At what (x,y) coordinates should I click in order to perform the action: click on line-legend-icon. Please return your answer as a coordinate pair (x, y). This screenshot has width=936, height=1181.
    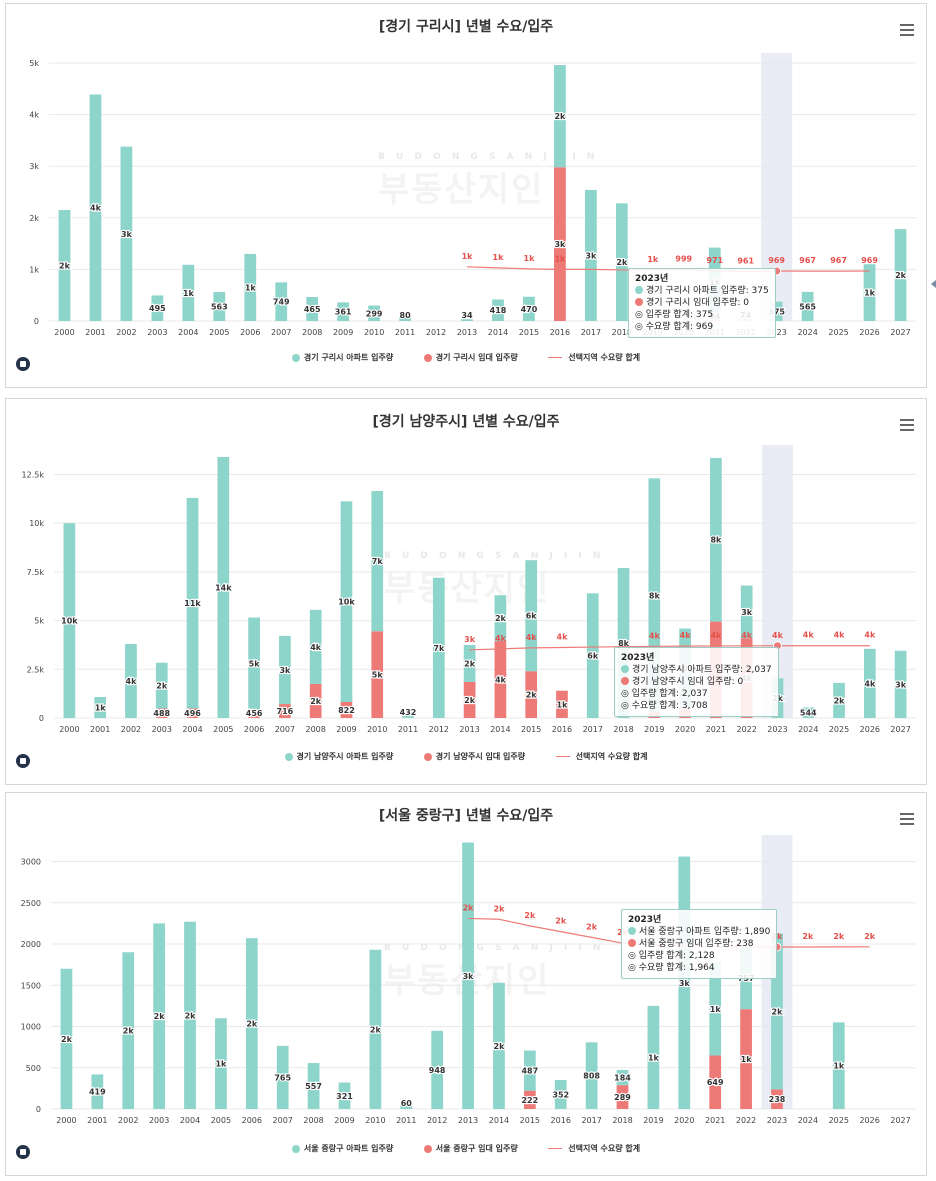
    Looking at the image, I should click on (555, 1148).